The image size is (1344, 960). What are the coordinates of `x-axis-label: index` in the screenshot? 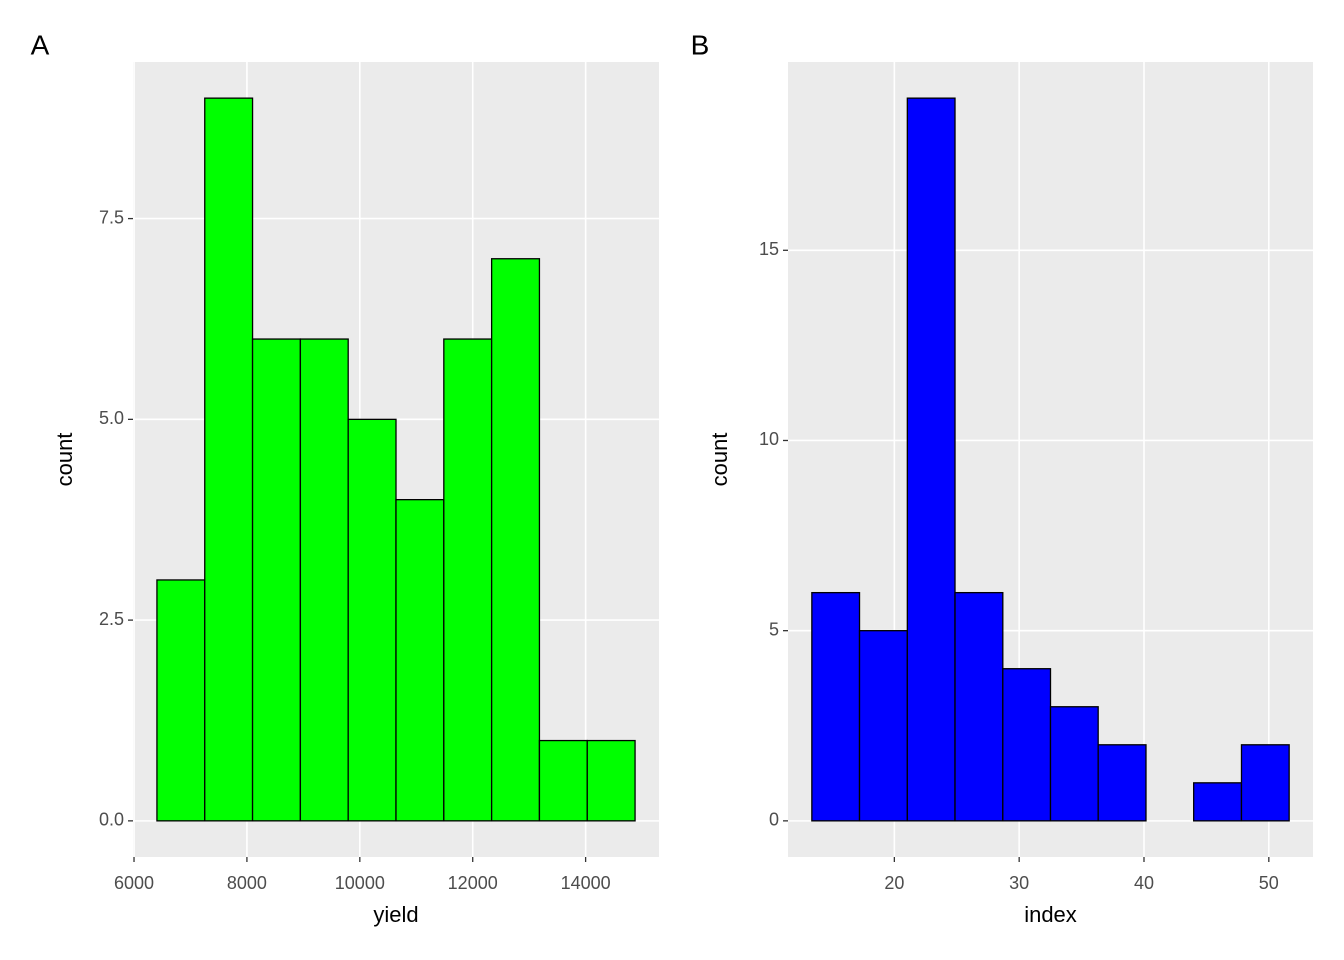 It's located at (1050, 914).